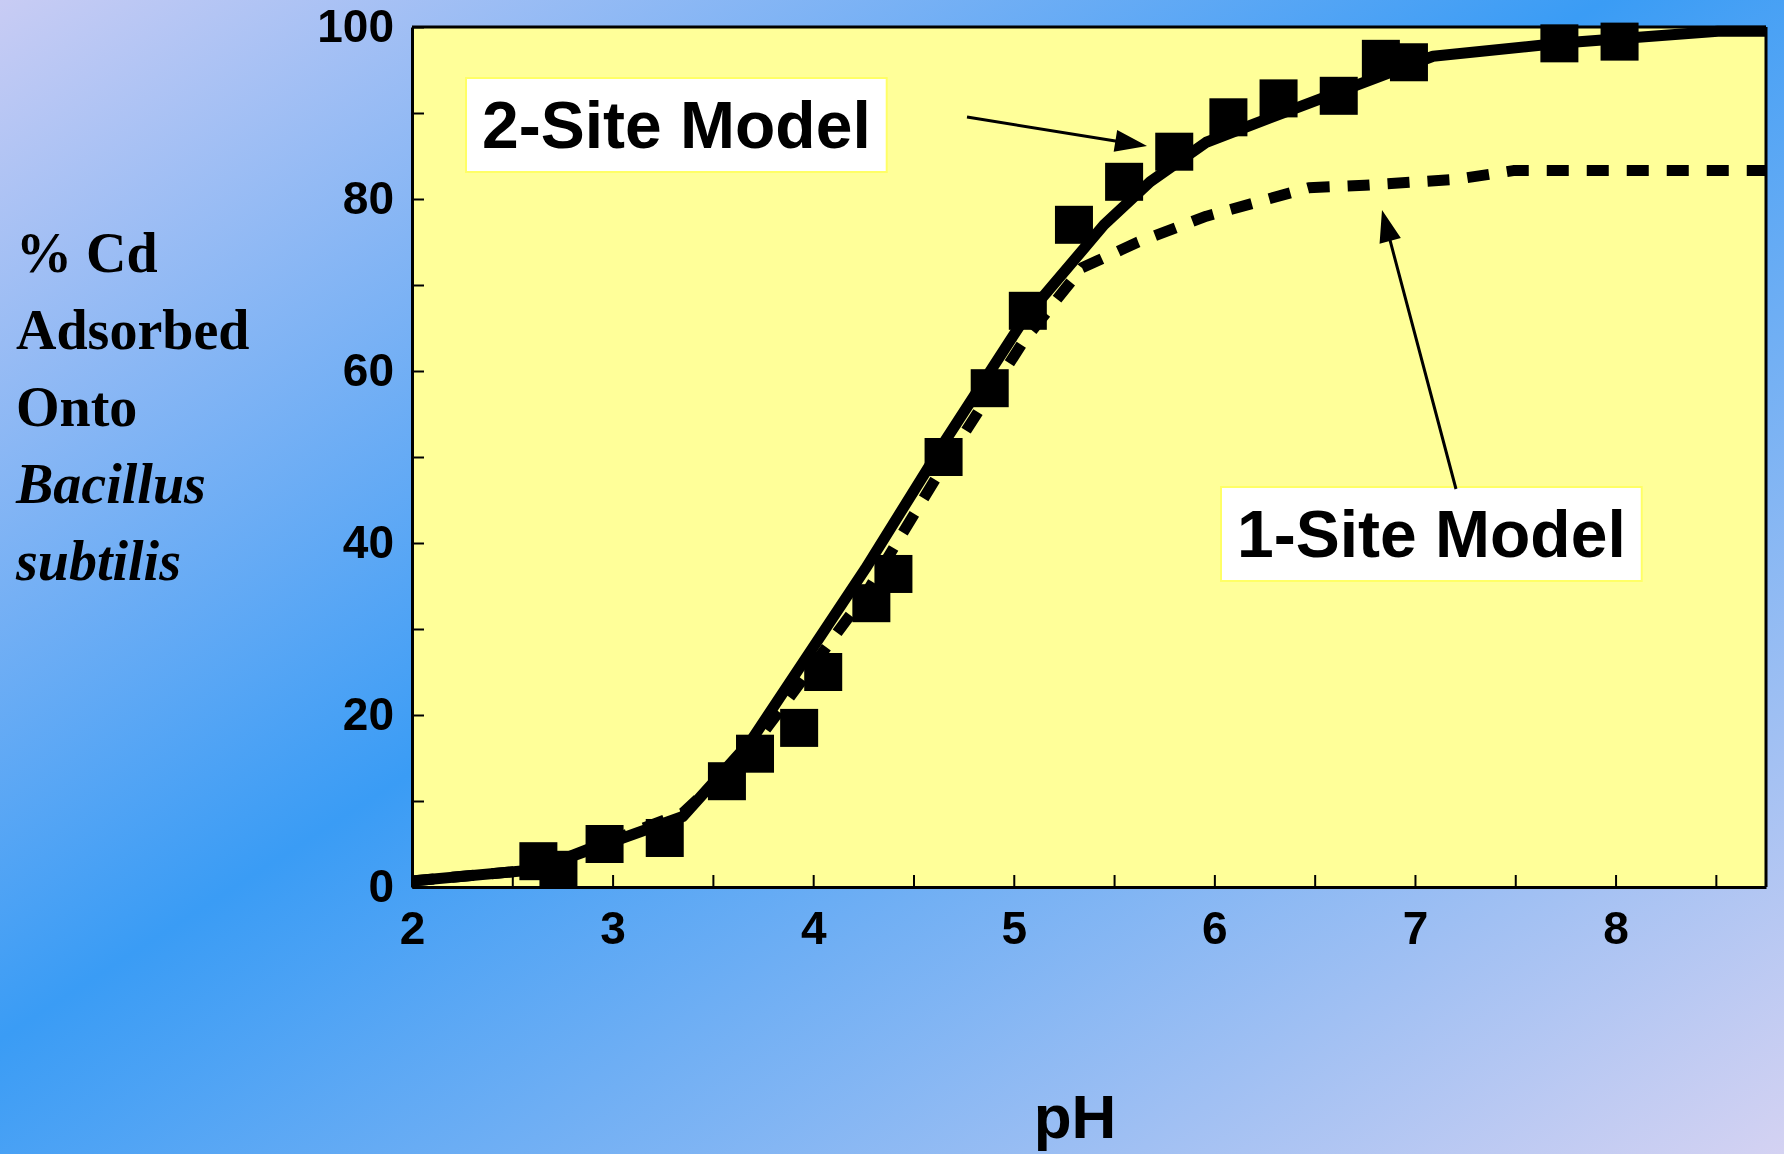 The image size is (1784, 1154). I want to click on x-tick-label: 4, so click(813, 927).